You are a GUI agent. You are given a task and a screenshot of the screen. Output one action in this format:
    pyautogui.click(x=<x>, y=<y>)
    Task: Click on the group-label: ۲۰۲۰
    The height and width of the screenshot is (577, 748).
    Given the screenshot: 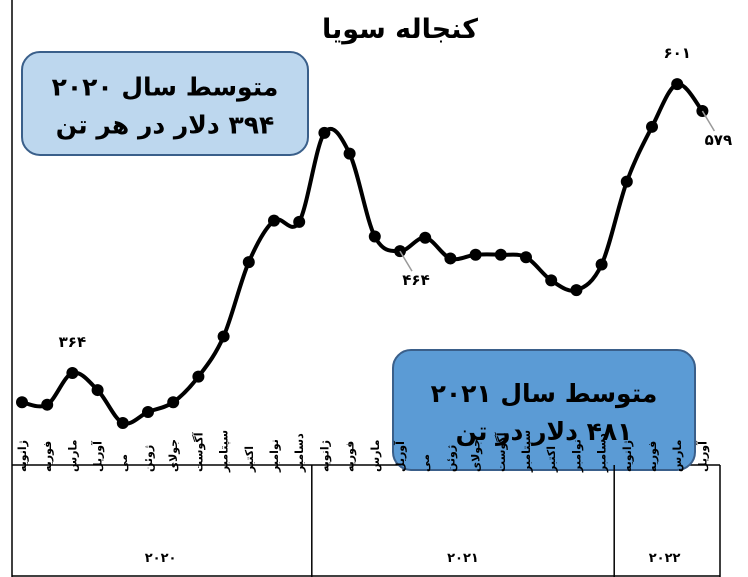 What is the action you would take?
    pyautogui.click(x=161, y=558)
    